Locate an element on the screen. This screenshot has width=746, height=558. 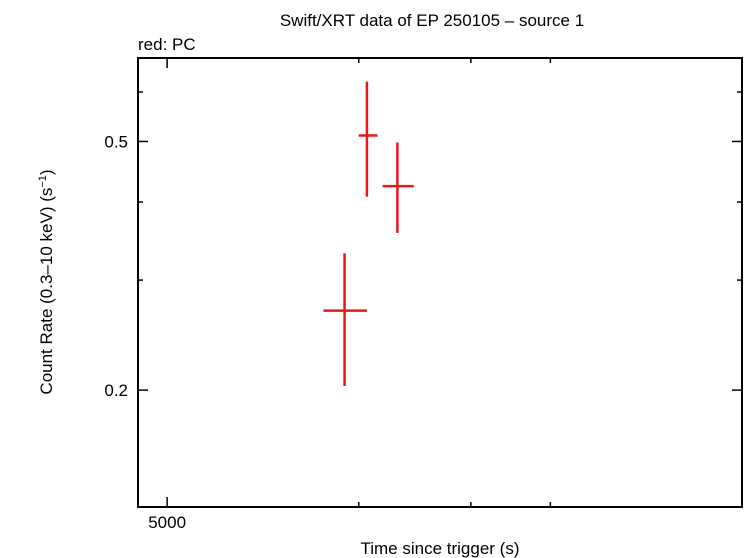
y-tick-label: 0.5 is located at coordinates (116, 141).